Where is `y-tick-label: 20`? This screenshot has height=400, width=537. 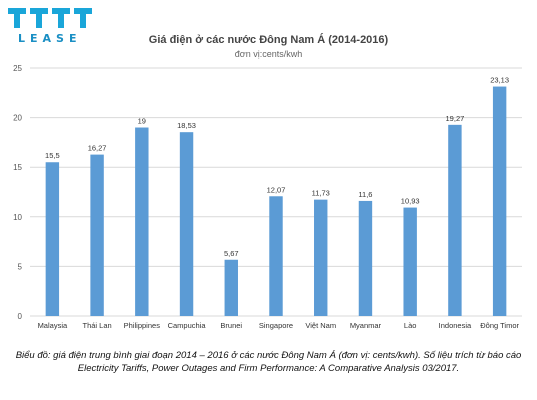 y-tick-label: 20 is located at coordinates (17, 118).